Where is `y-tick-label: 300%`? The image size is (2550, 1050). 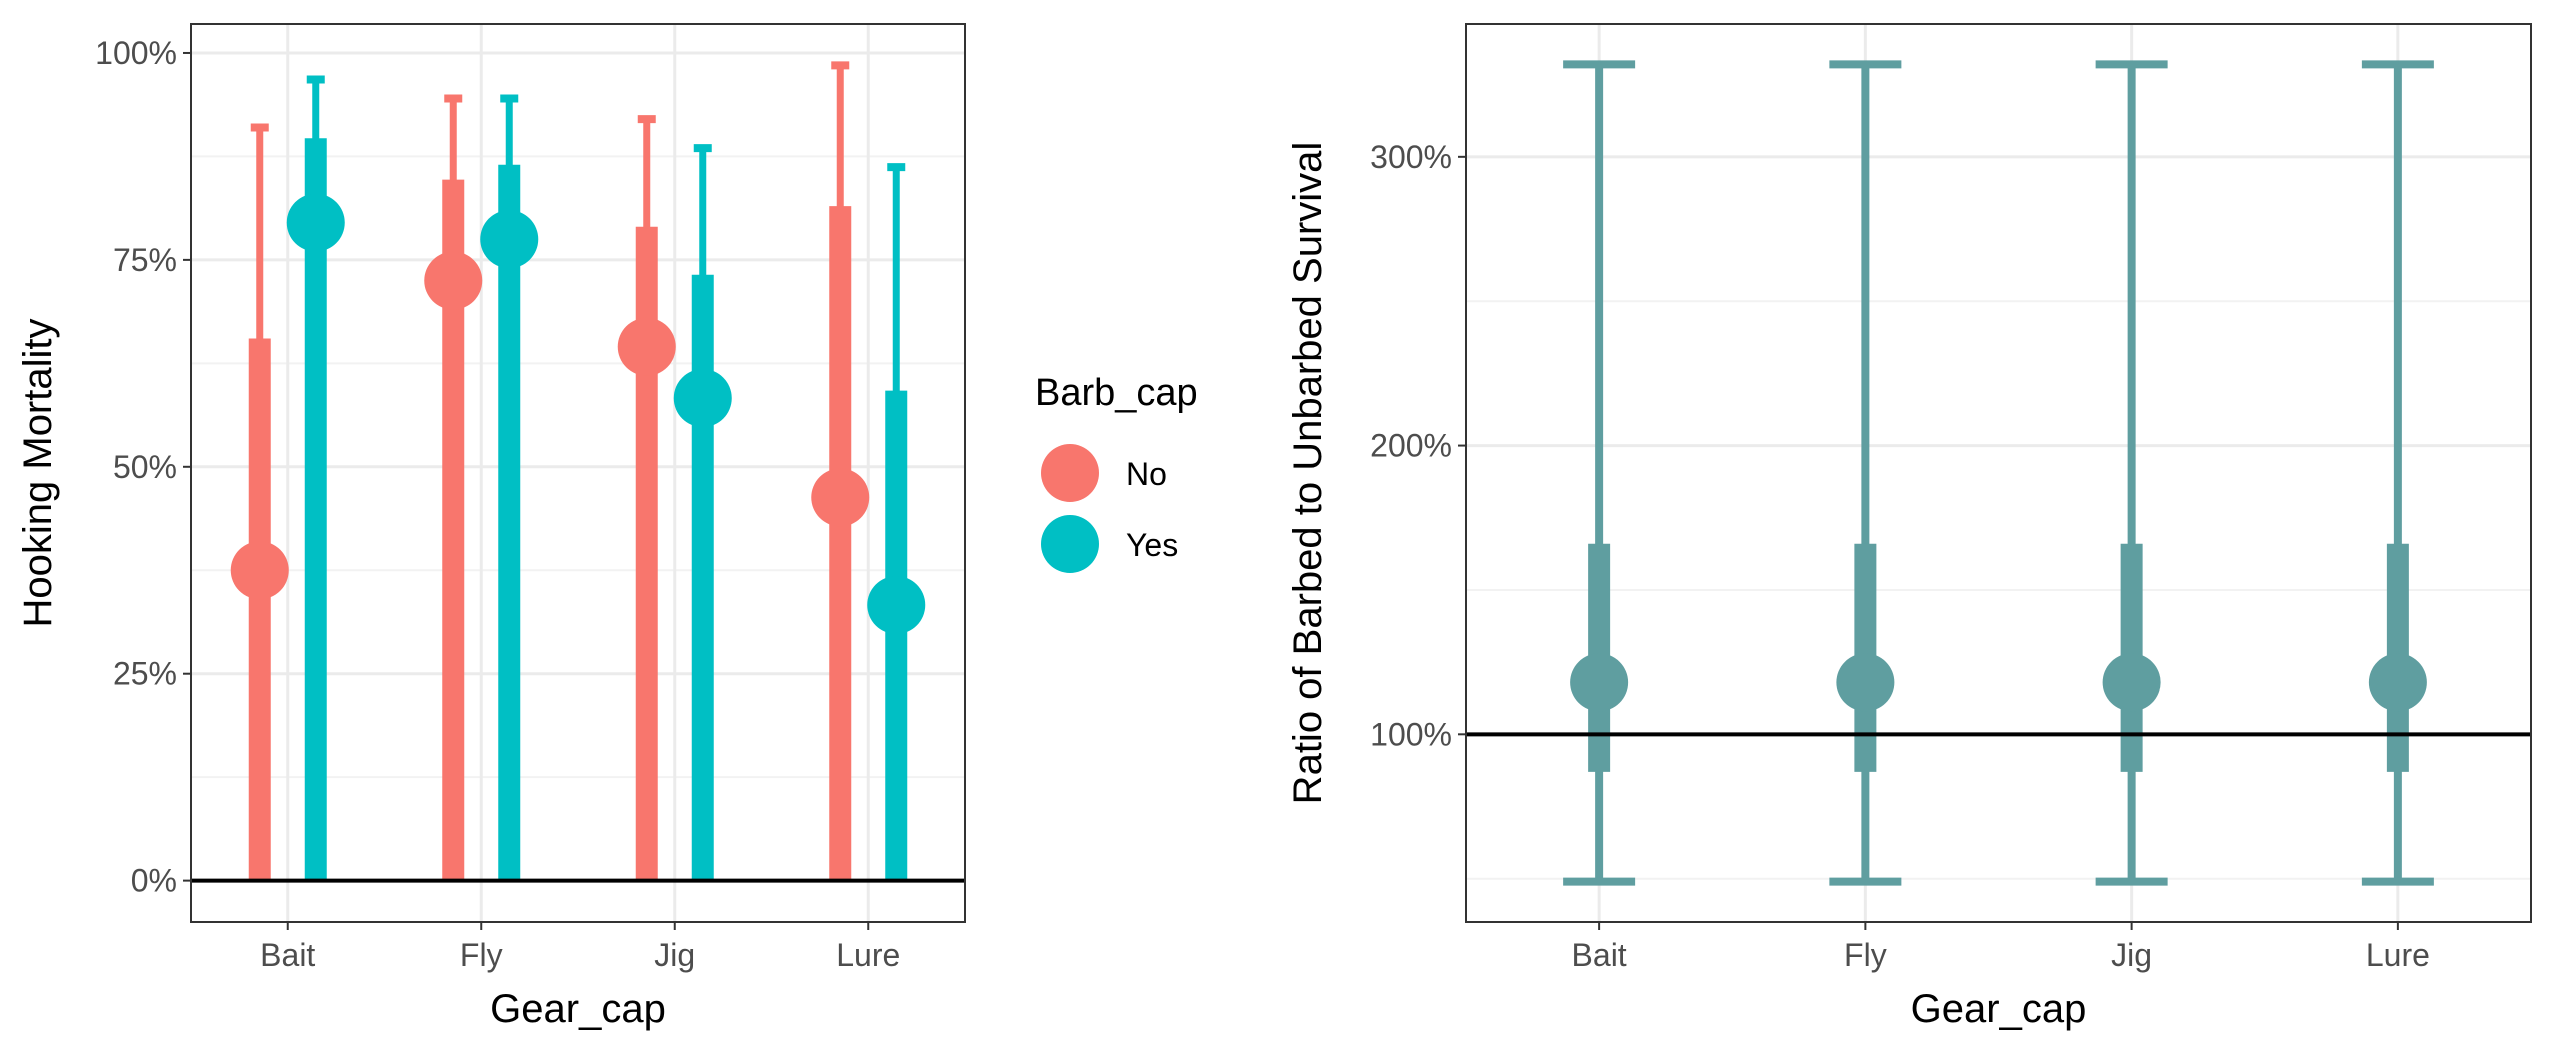
y-tick-label: 300% is located at coordinates (1411, 157).